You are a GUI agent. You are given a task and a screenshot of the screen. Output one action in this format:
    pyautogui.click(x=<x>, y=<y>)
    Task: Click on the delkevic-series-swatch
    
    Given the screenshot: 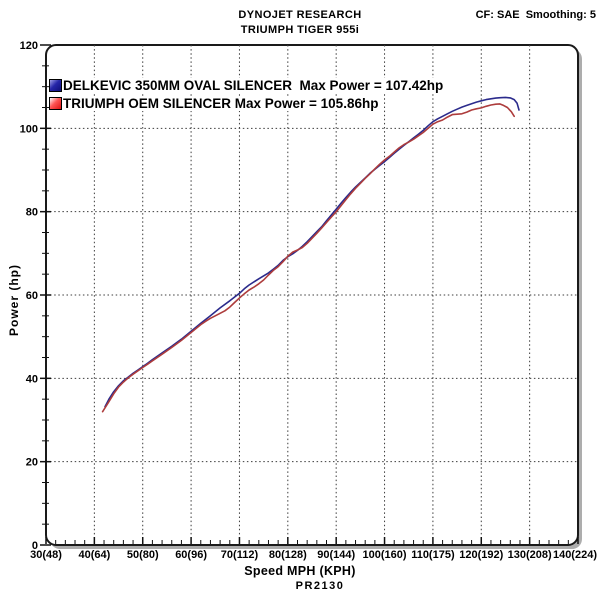 What is the action you would take?
    pyautogui.click(x=55, y=85)
    